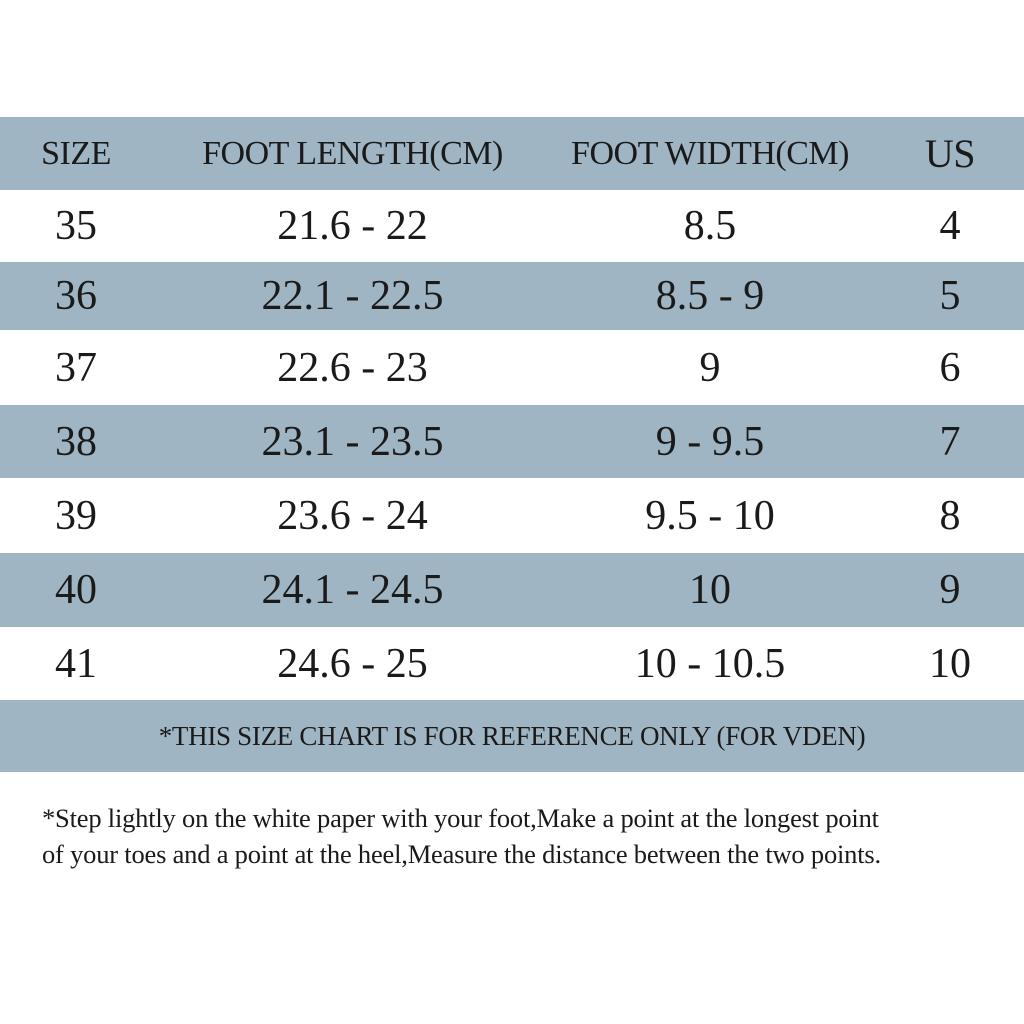 The image size is (1024, 1024). I want to click on cell-size: 40, so click(76, 590).